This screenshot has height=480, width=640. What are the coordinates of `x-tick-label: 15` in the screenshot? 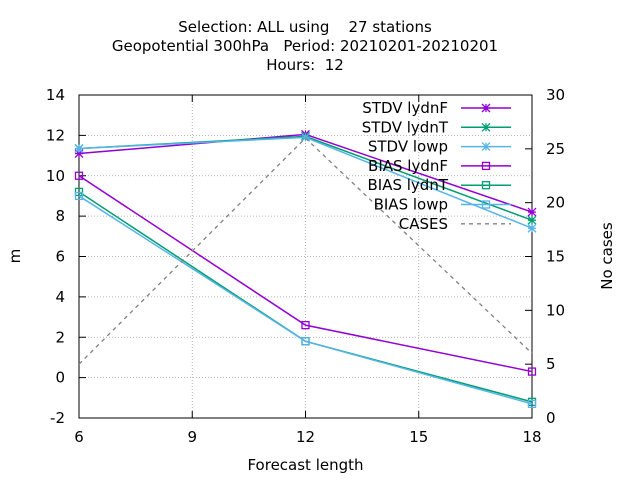 It's located at (418, 437).